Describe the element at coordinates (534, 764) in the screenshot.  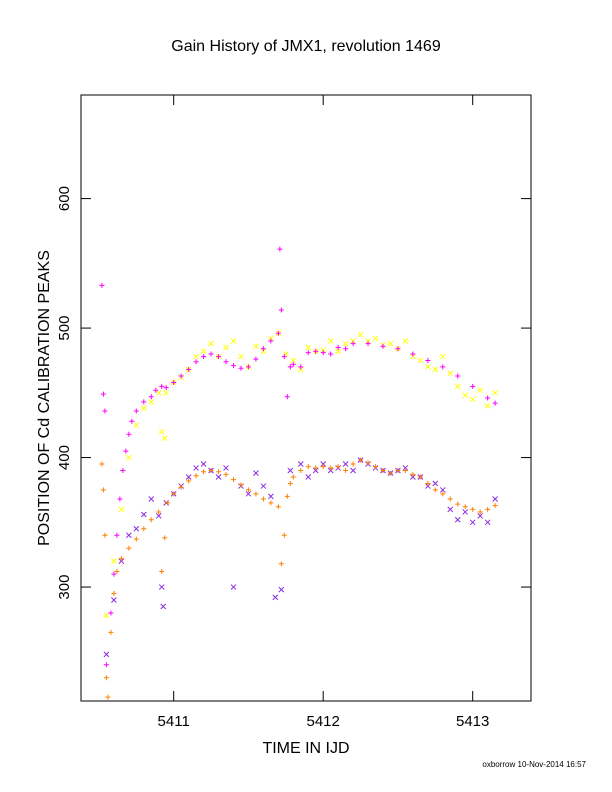
I see `footer-credit: oxborrow 10-Nov-2014 16:57` at that location.